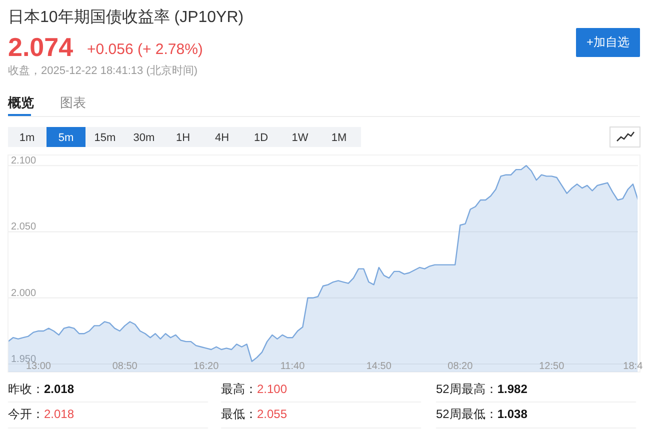 This screenshot has height=445, width=660. What do you see at coordinates (126, 17) in the screenshot?
I see `title: 日本10年期国债收益率 (JP10YR)` at bounding box center [126, 17].